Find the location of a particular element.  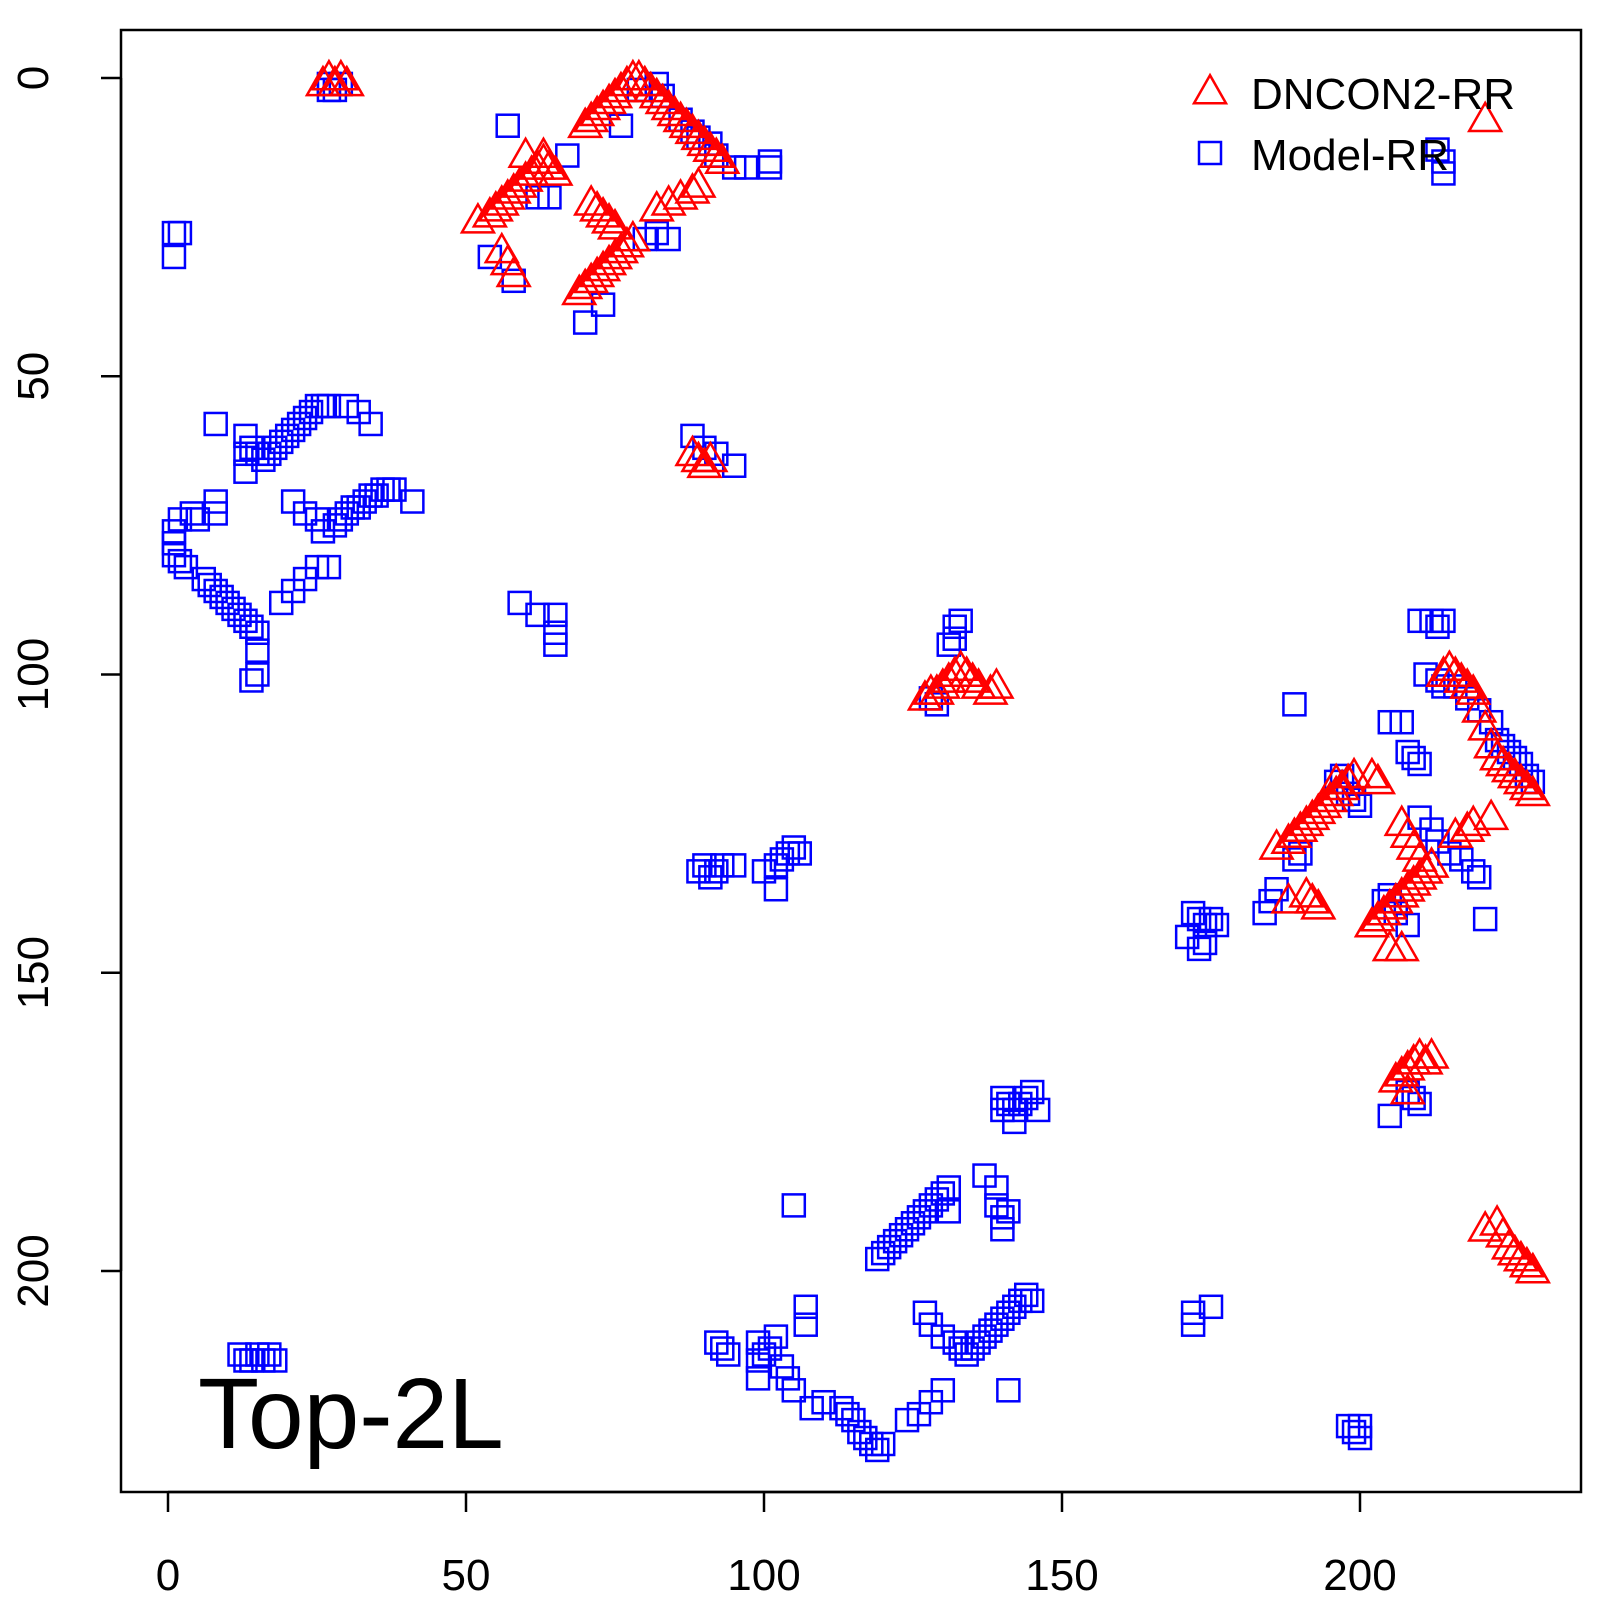

y-tick-label: 200 is located at coordinates (33, 1270).